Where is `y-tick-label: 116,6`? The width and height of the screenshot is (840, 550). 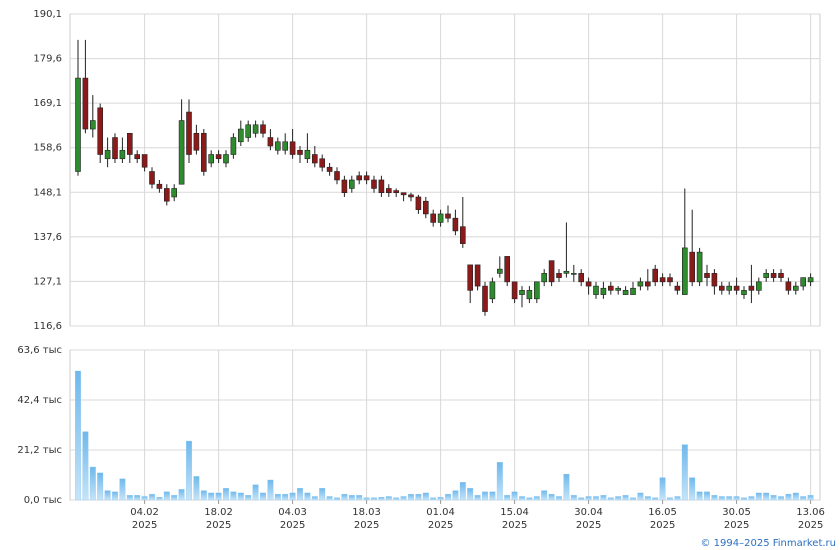 y-tick-label: 116,6 is located at coordinates (47, 326).